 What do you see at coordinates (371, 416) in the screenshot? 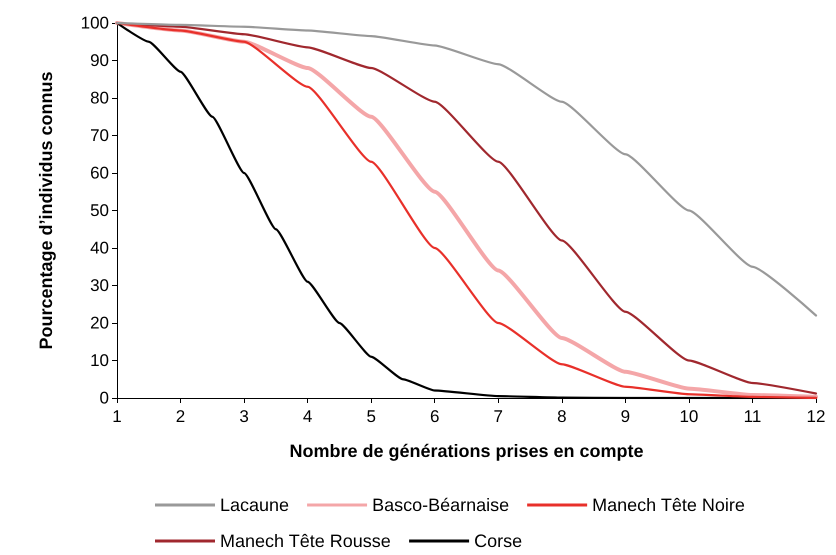
I see `x-tick-label: 5` at bounding box center [371, 416].